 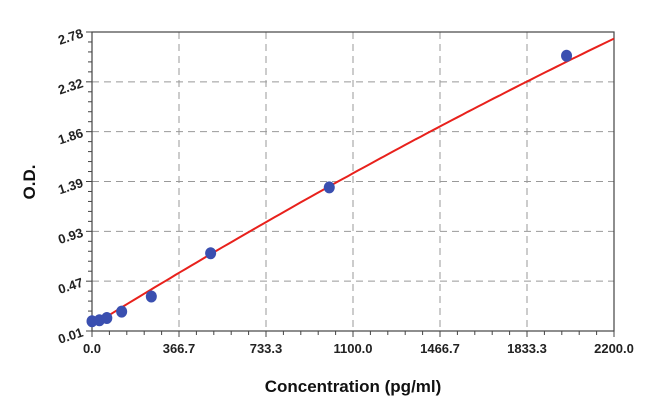 I want to click on x-tick-label: 1100.0, so click(x=352, y=348).